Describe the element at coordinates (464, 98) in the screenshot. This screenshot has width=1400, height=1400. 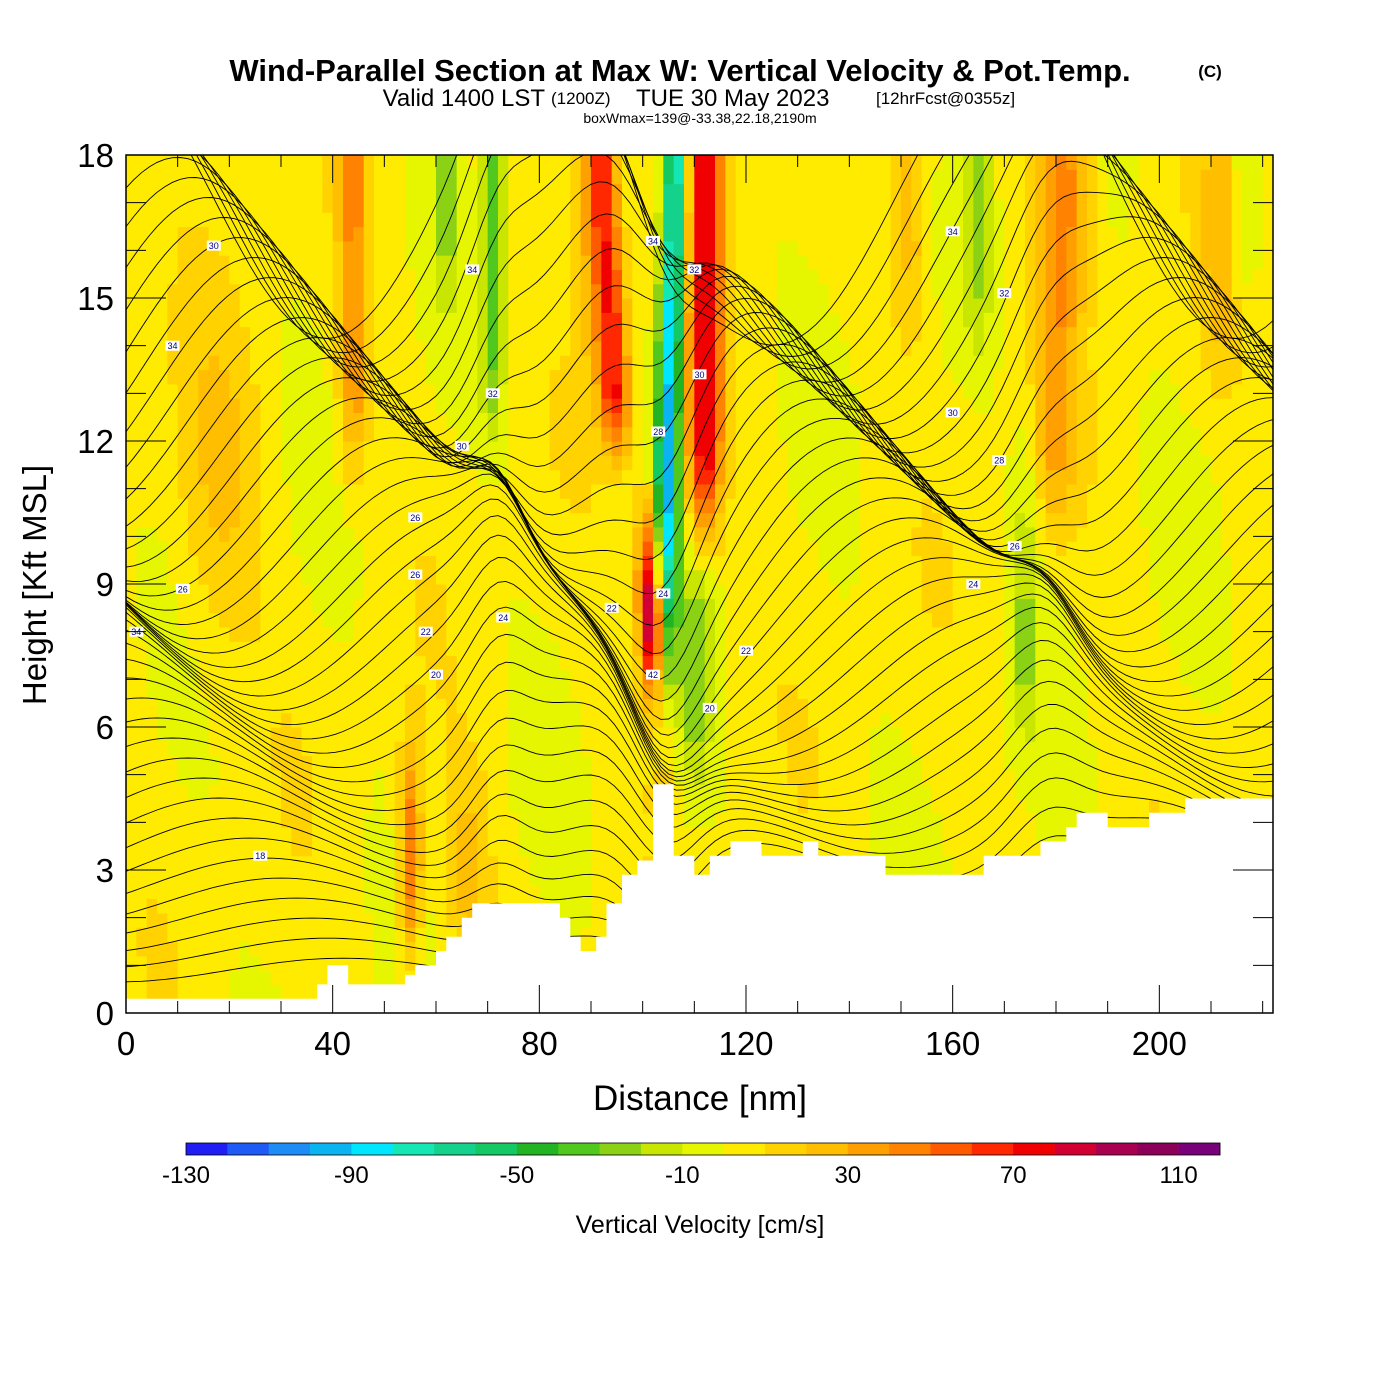
I see `valid-time-prefix: Valid 1400 LST` at that location.